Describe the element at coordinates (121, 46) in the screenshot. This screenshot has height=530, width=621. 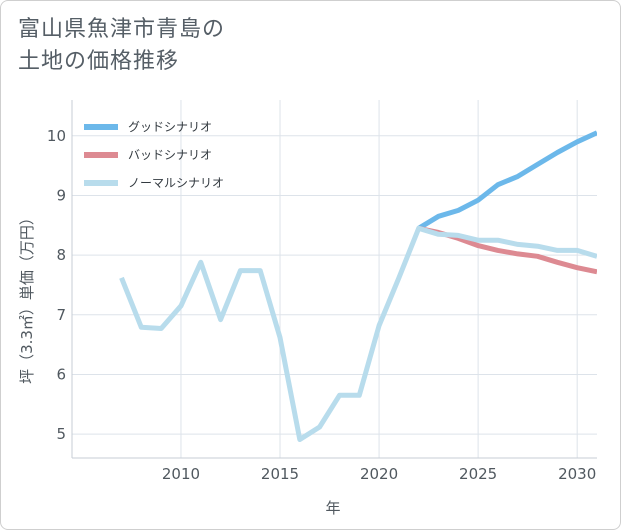
I see `chart-title: 富山県魚津市青島の 土地の価格推移` at that location.